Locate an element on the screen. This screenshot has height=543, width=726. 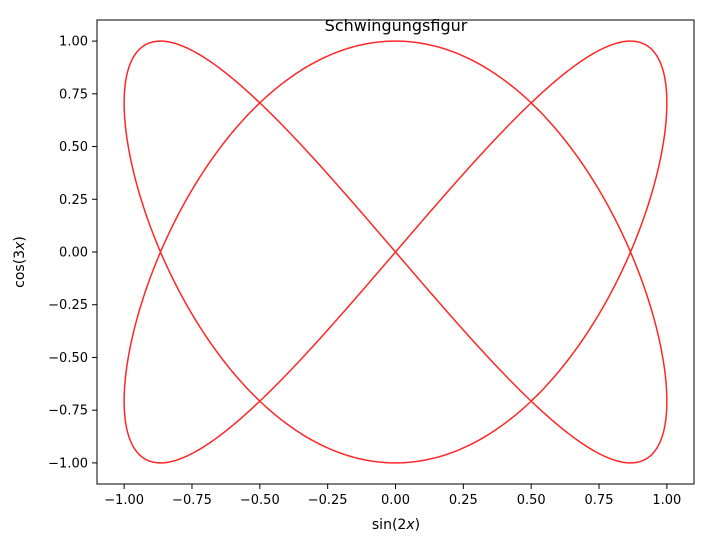
x-tick-label: −0.25 is located at coordinates (328, 500).